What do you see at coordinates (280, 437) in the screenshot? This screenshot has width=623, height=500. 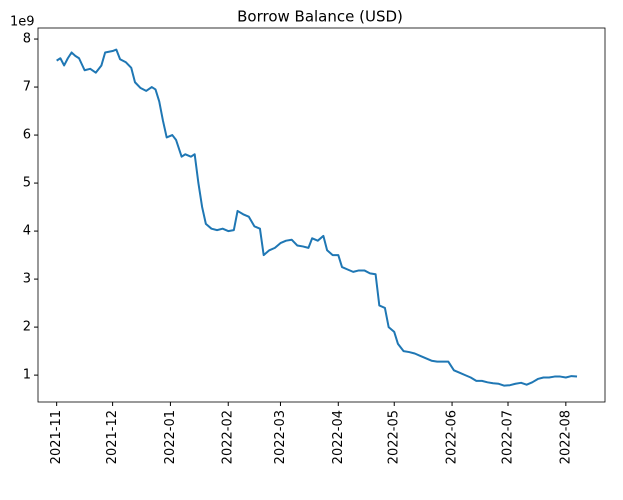 I see `x-tick-label: 2022-03` at bounding box center [280, 437].